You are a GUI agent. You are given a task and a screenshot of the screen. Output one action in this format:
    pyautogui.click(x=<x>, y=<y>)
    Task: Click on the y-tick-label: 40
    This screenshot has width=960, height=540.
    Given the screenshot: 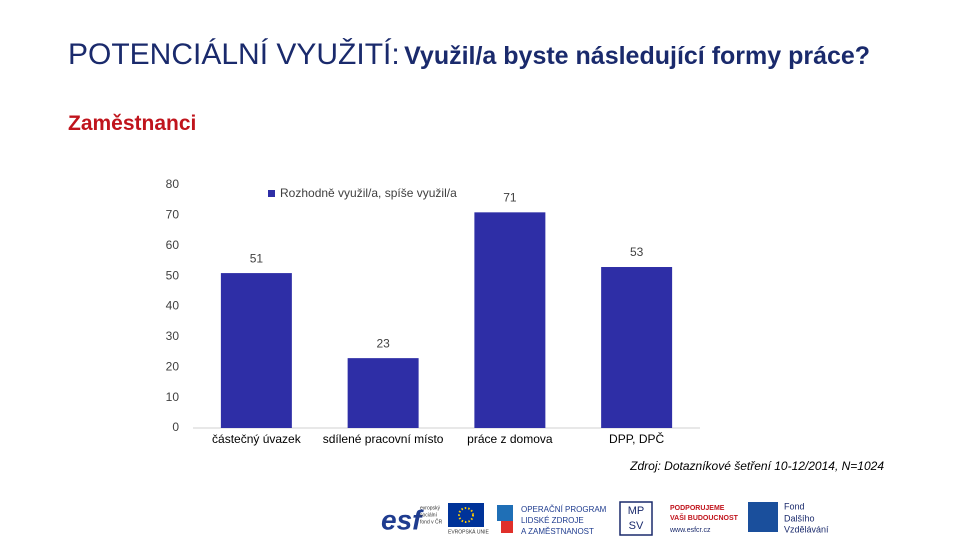 What is the action you would take?
    pyautogui.click(x=173, y=306)
    